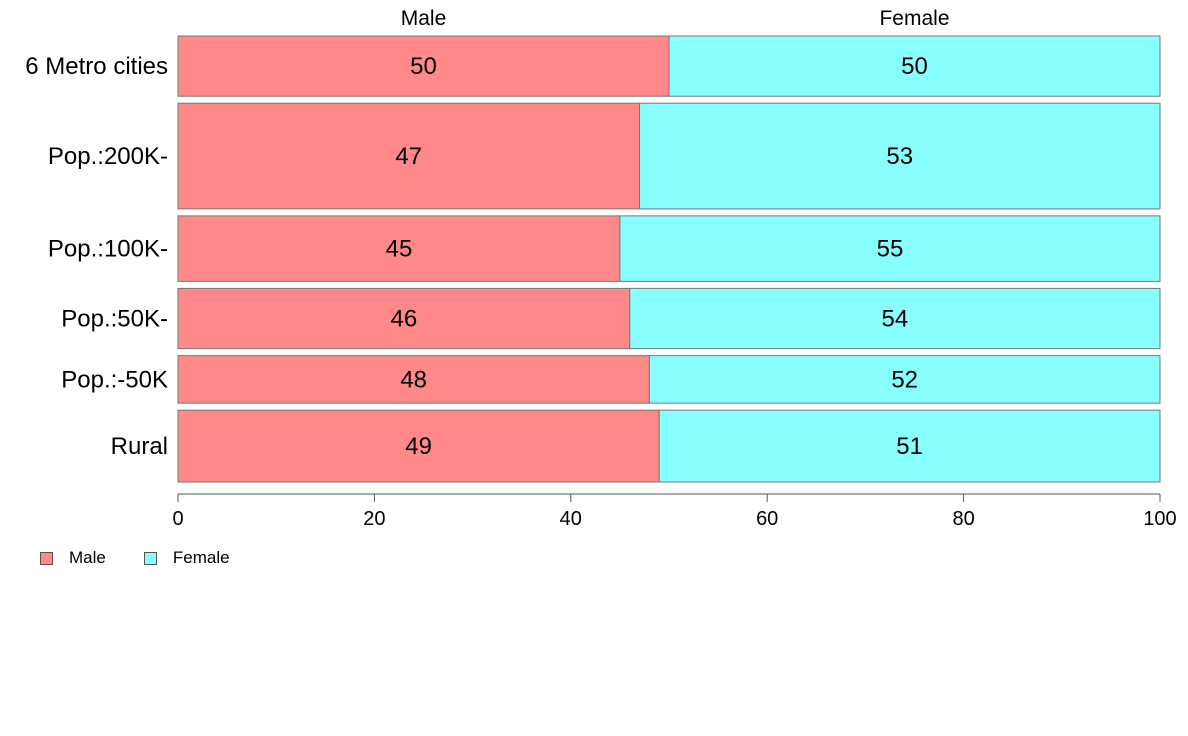 The image size is (1188, 736). I want to click on value-label-male-5: 49, so click(418, 446).